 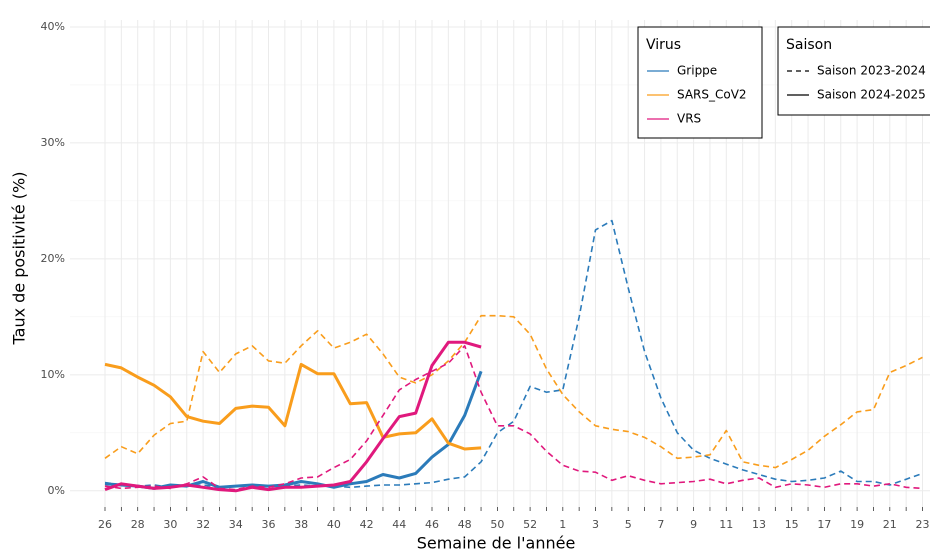 I want to click on legend-label: Grippe, so click(x=697, y=71).